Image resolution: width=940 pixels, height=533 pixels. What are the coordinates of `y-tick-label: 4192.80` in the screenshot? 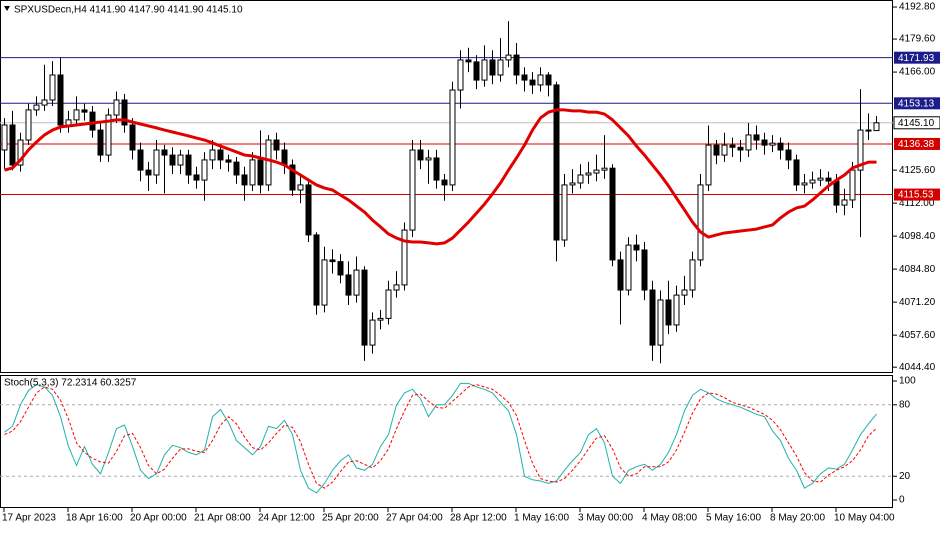 It's located at (917, 7).